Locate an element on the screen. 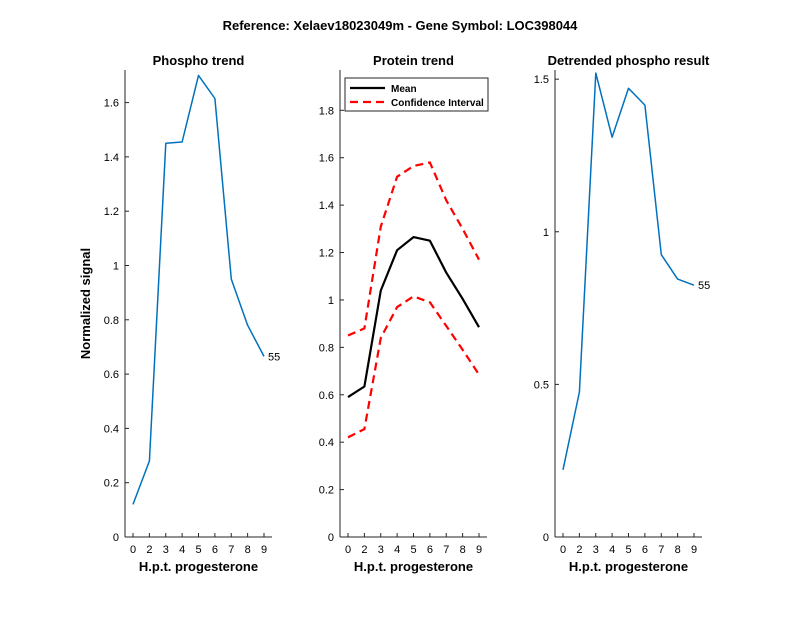 This screenshot has height=623, width=800. legend-label: Confidence Interval is located at coordinates (437, 103).